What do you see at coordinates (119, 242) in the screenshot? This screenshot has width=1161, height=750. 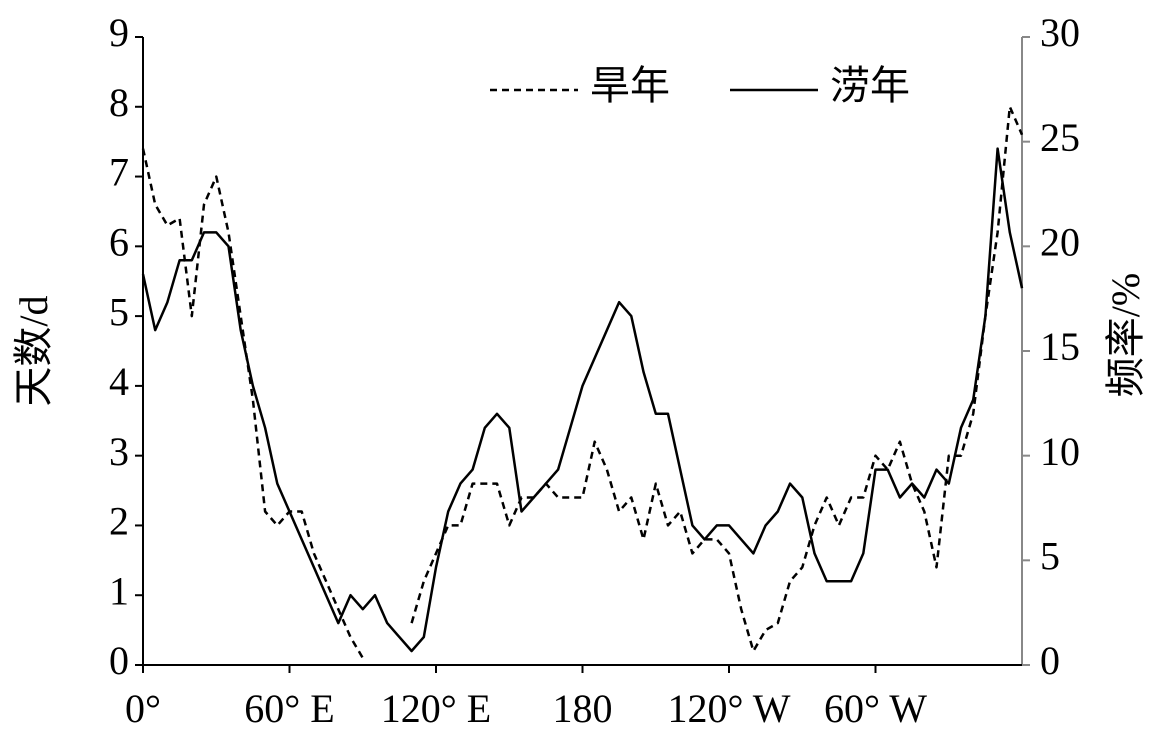 I see `y-tick-label: 6` at bounding box center [119, 242].